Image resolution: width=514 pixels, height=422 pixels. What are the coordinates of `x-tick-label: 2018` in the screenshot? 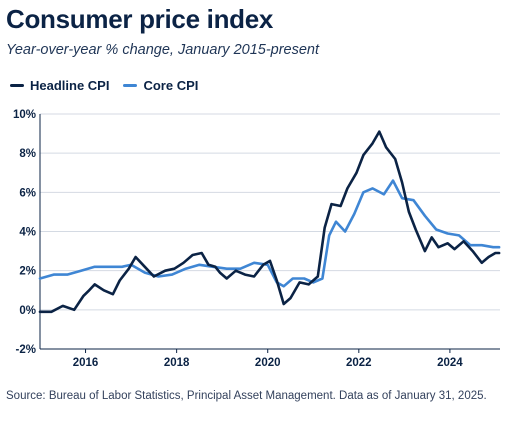 It's located at (177, 363).